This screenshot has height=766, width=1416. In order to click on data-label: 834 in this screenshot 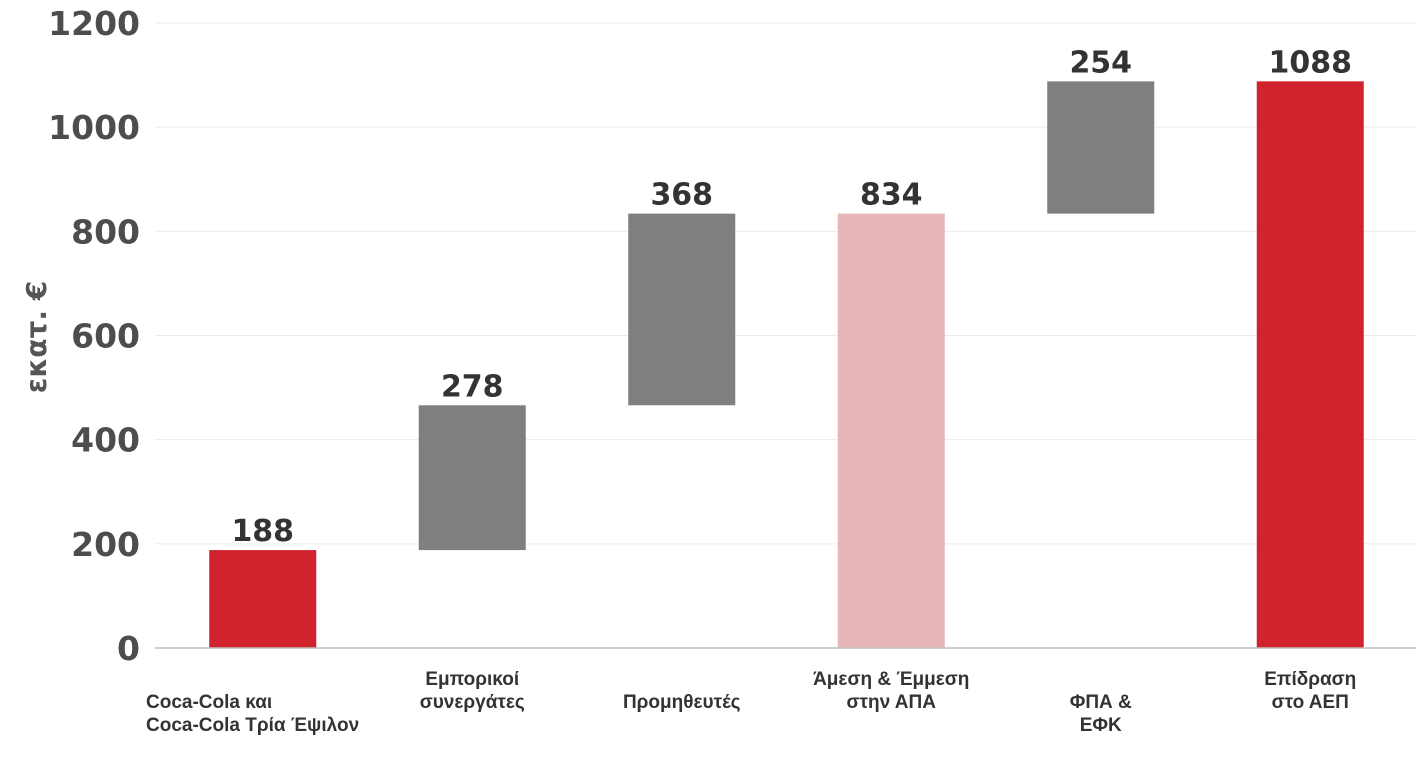, I will do `click(891, 195)`.